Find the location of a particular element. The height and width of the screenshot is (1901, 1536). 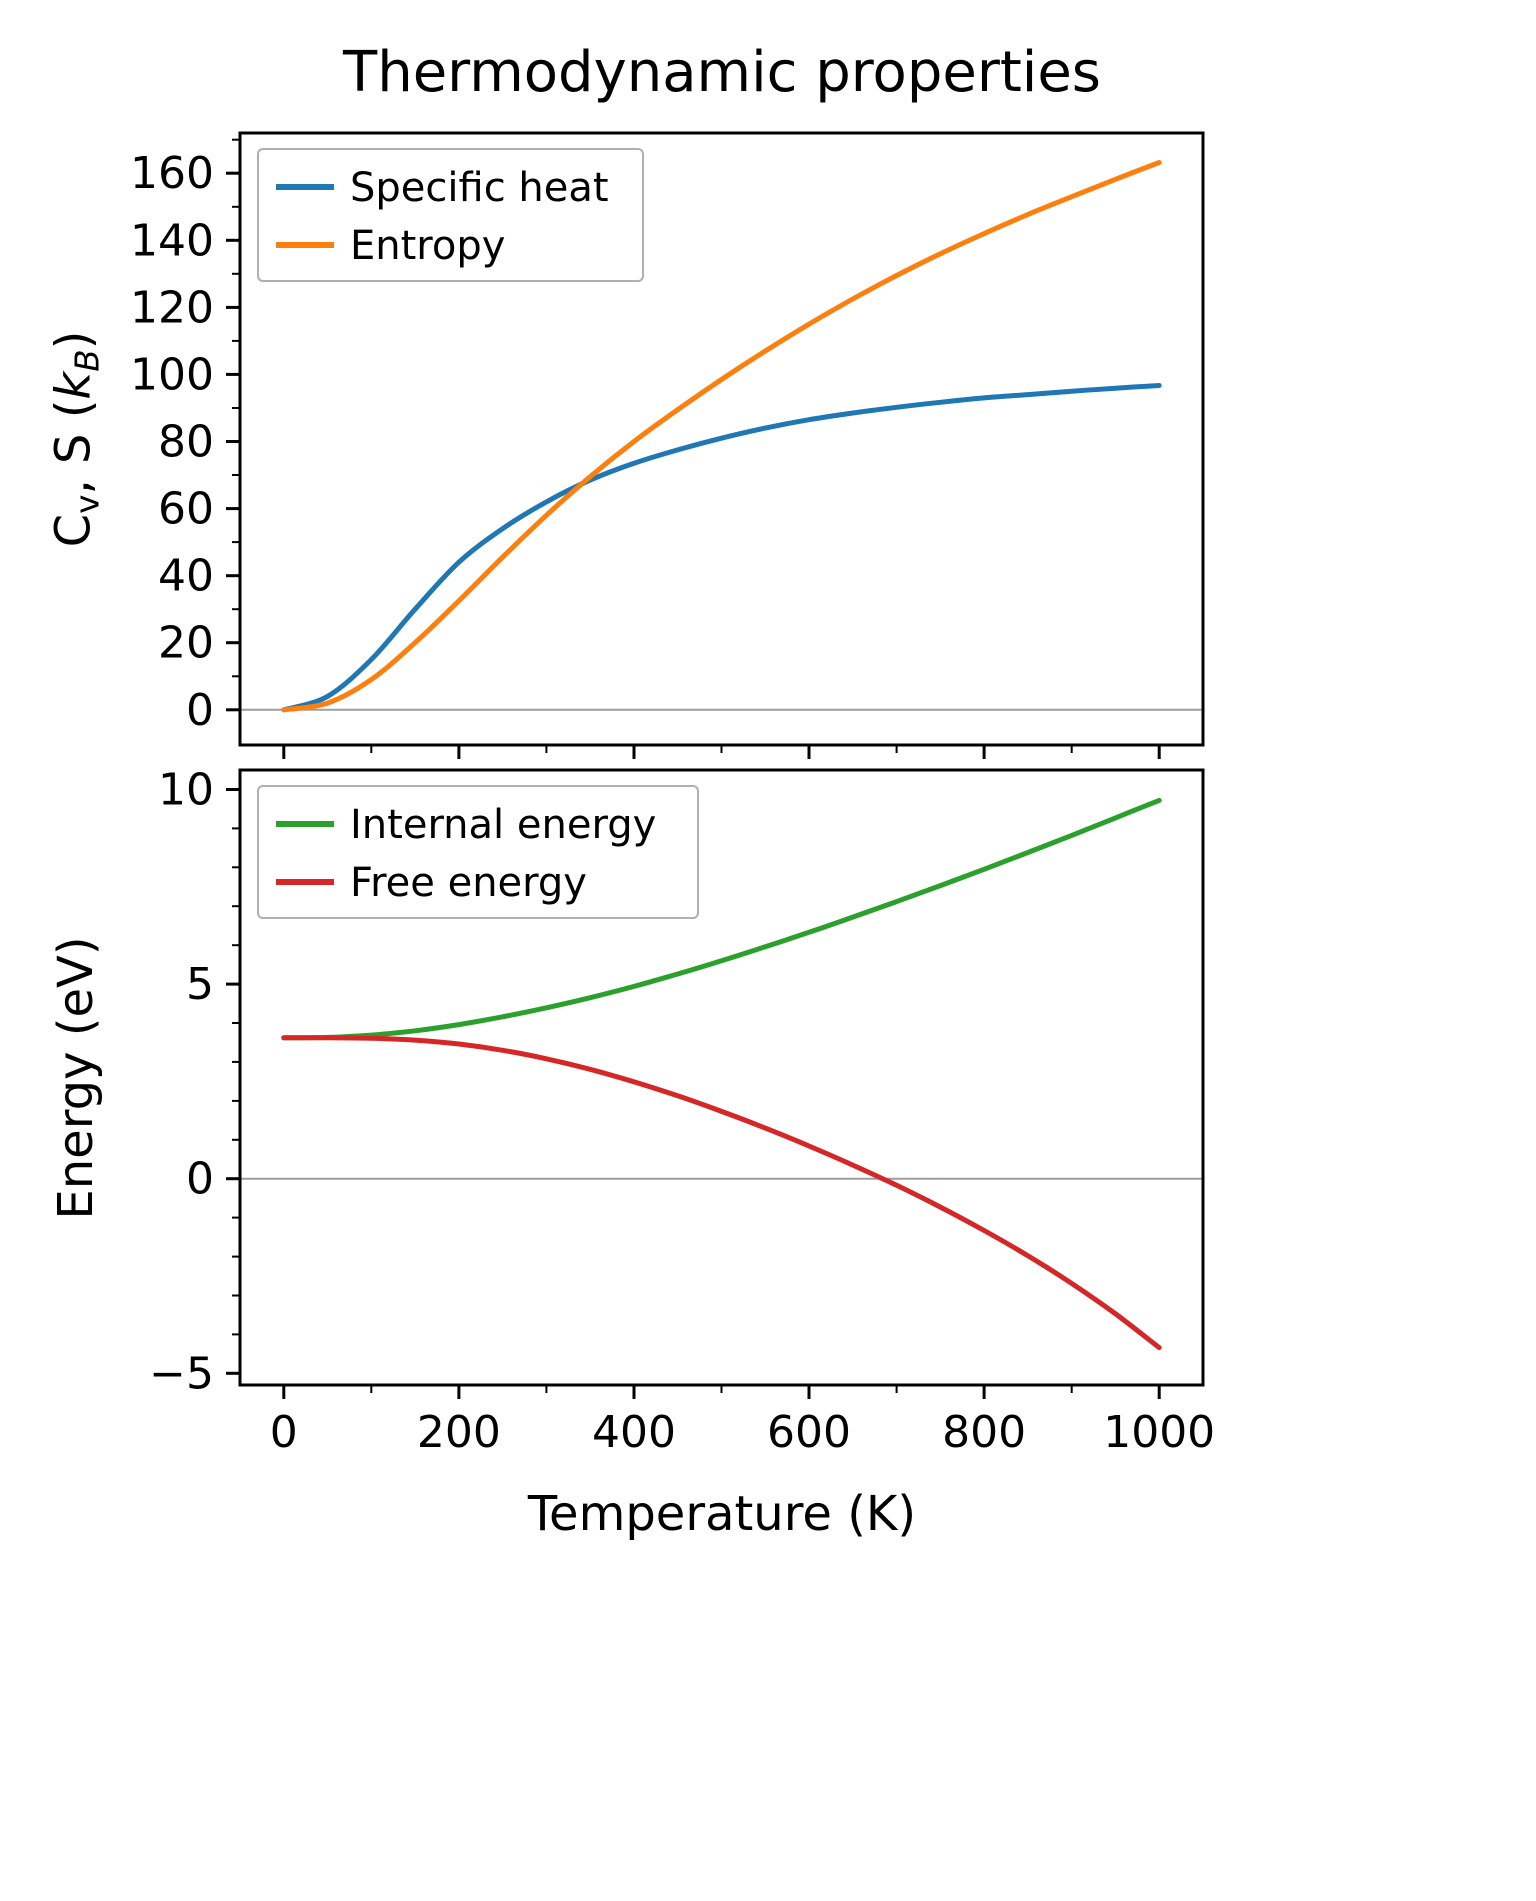

series-line-internal-energy is located at coordinates (721, 919).